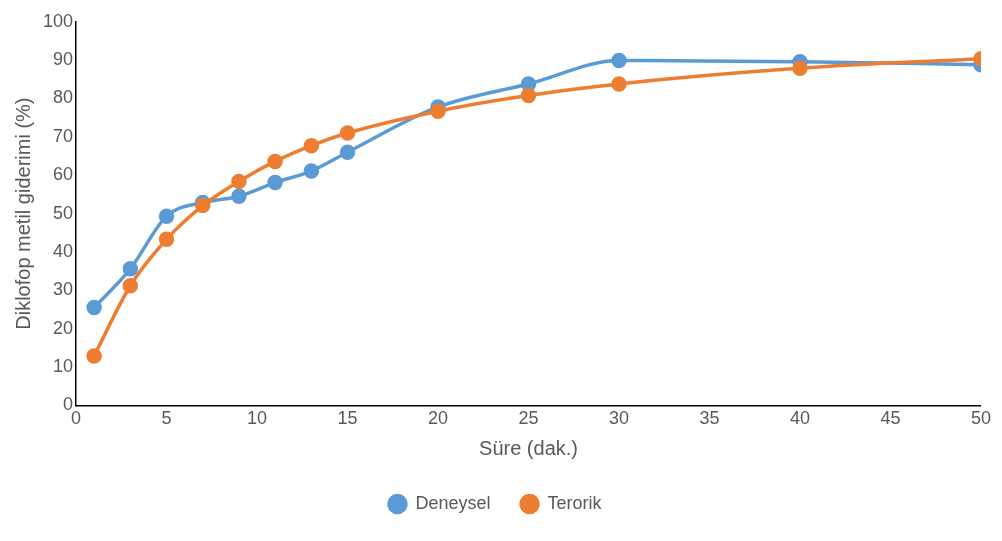  I want to click on x-tick-label: 50, so click(980, 418).